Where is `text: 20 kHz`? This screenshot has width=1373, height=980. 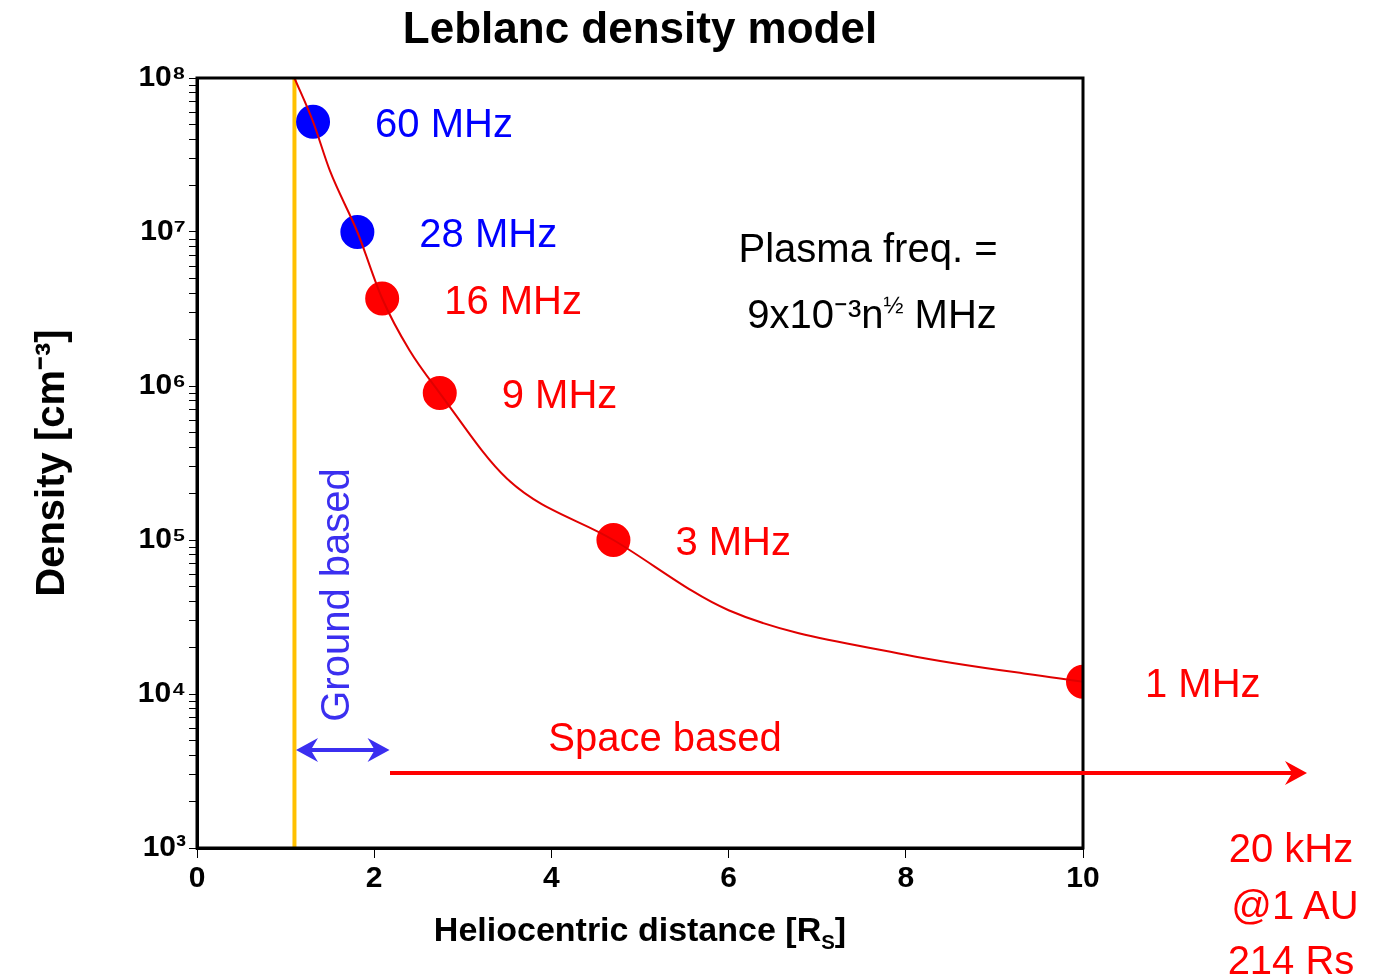
text: 20 kHz is located at coordinates (1291, 848).